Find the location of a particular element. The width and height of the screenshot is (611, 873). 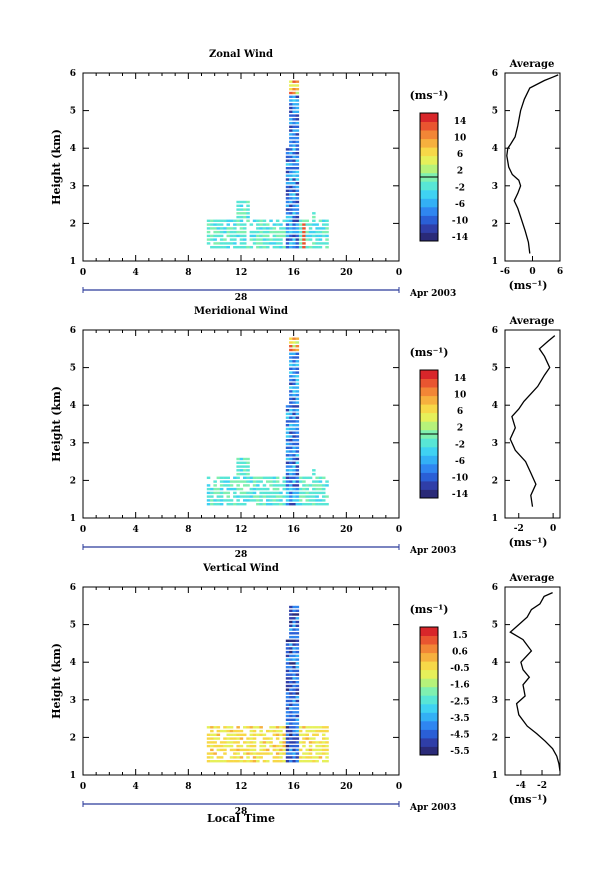

colorbar-tick-label: 10 is located at coordinates (460, 396).